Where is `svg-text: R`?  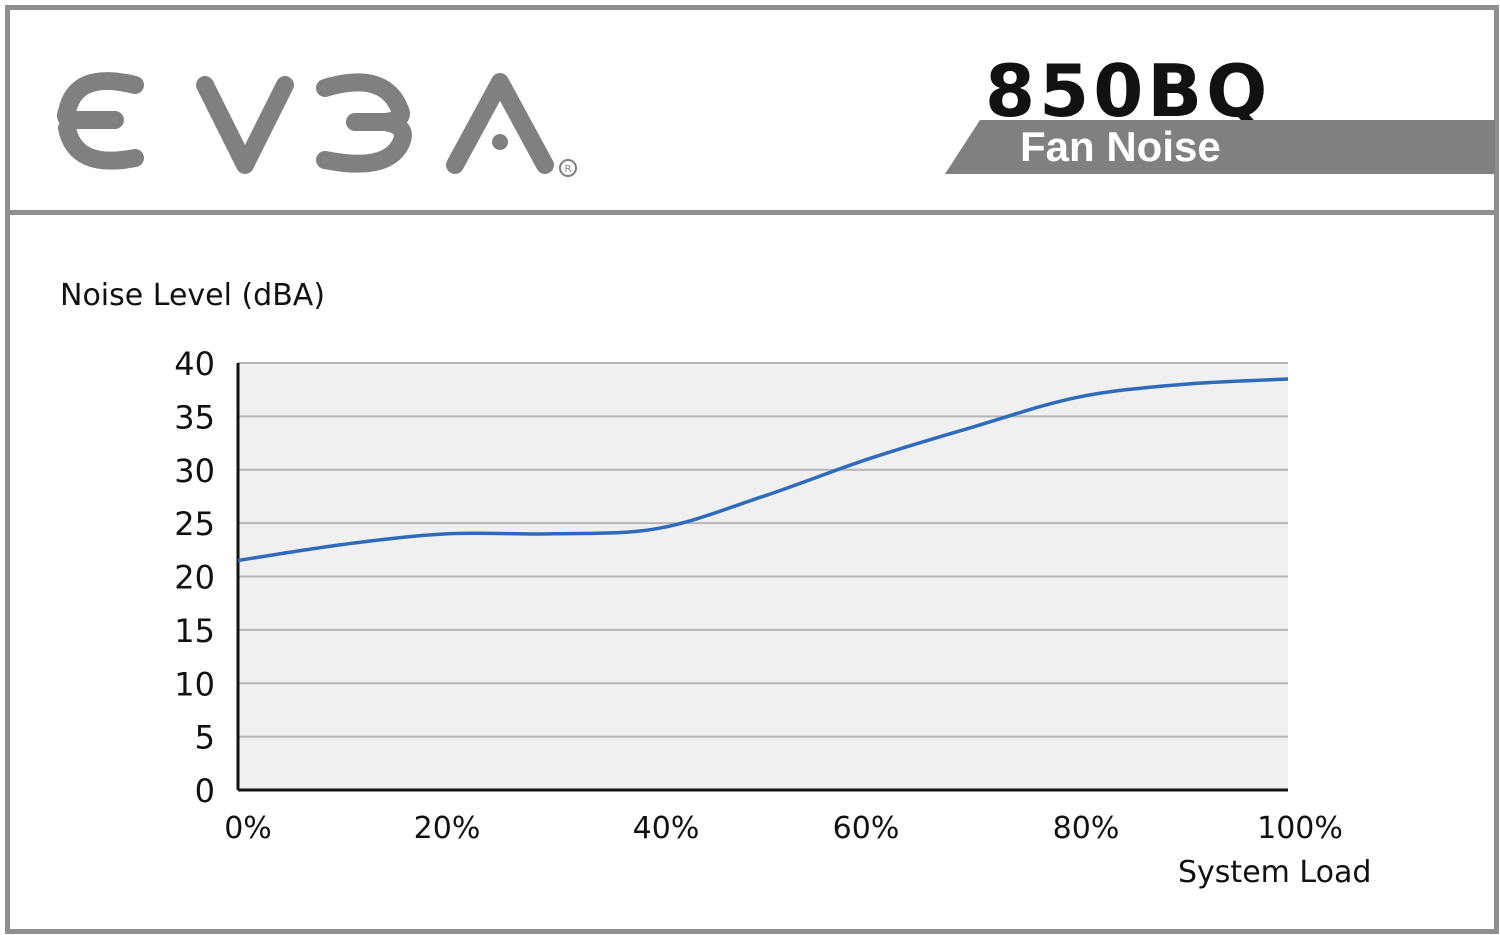 svg-text: R is located at coordinates (568, 169).